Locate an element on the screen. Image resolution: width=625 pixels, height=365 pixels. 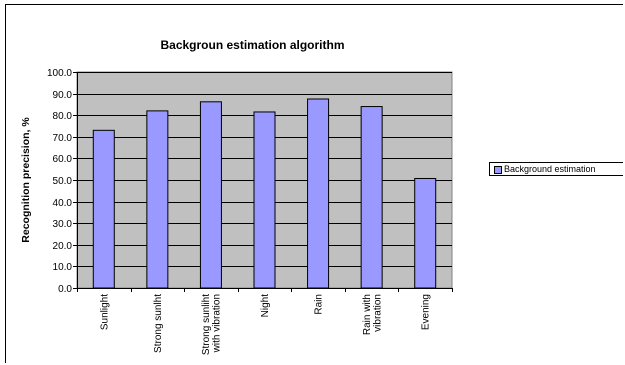
legend-swatch is located at coordinates (498, 170).